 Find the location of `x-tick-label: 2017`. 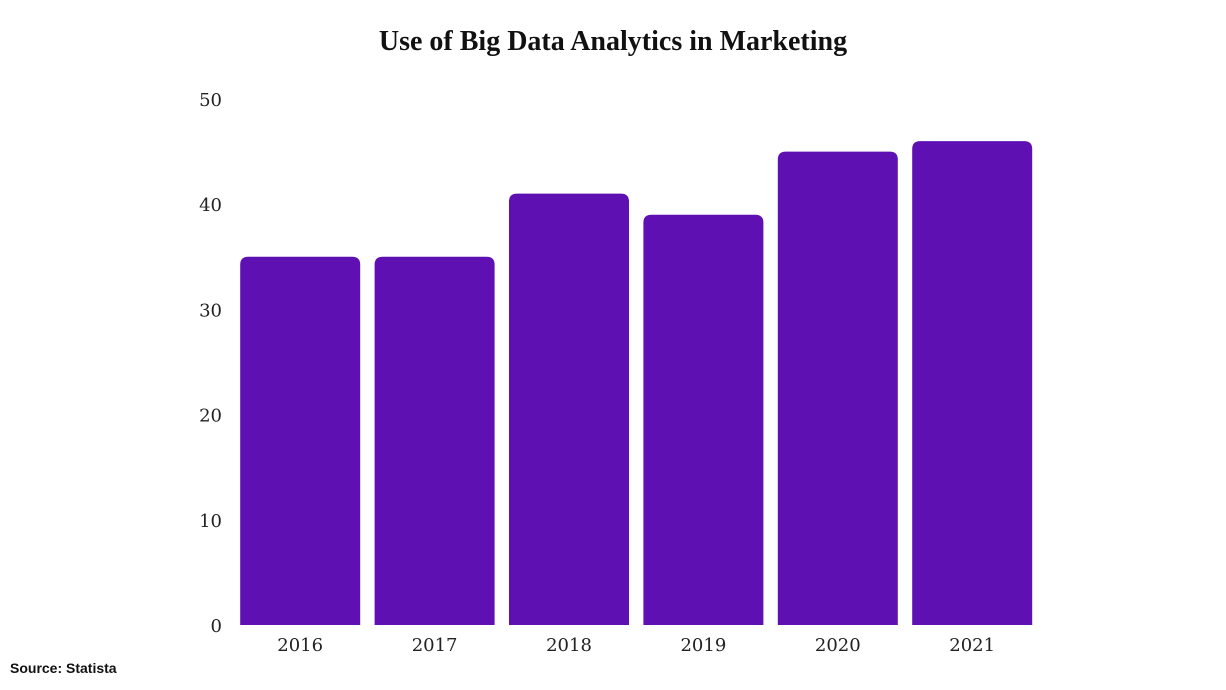

x-tick-label: 2017 is located at coordinates (435, 645).